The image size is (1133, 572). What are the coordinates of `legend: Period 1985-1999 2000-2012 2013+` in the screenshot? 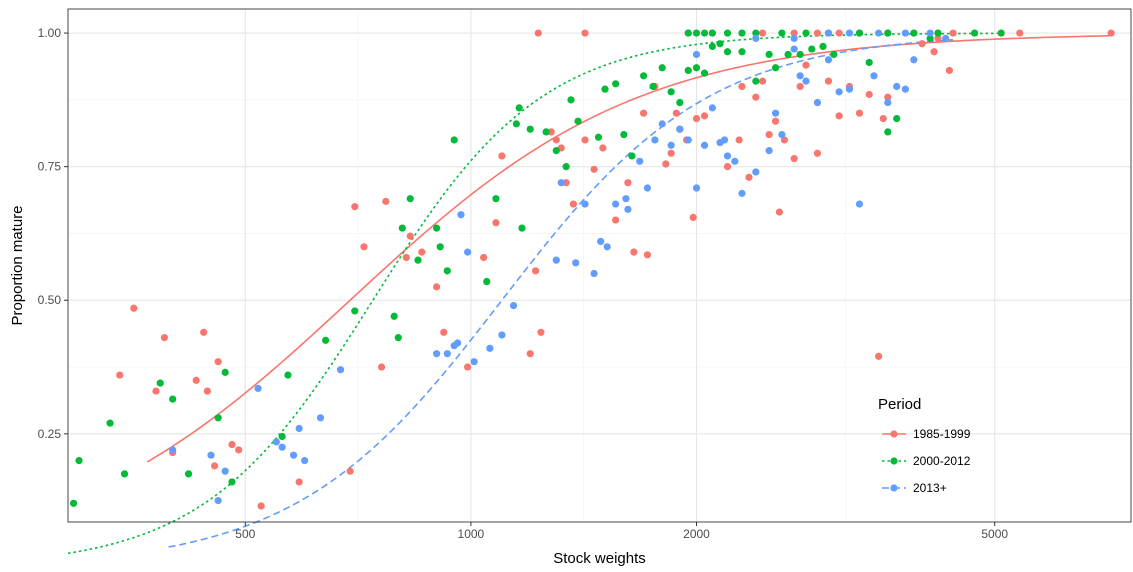 It's located at (924, 445).